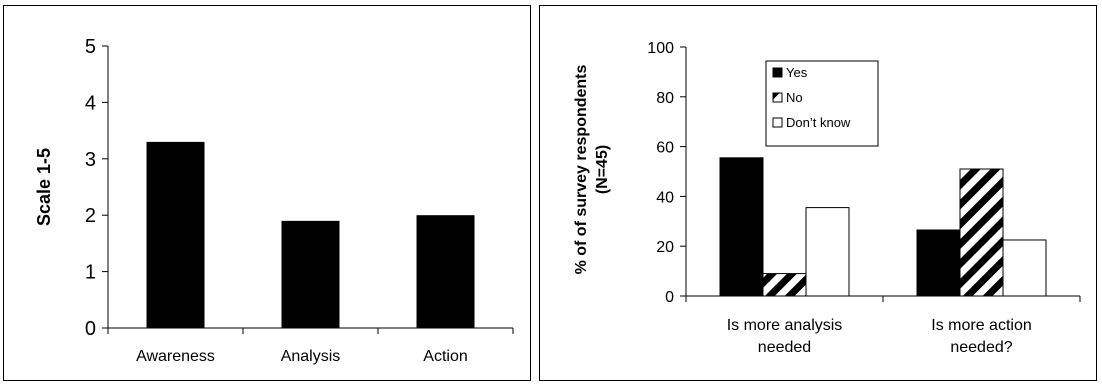 The height and width of the screenshot is (387, 1102). Describe the element at coordinates (44, 187) in the screenshot. I see `y-axis-title: Scale 1-5` at that location.